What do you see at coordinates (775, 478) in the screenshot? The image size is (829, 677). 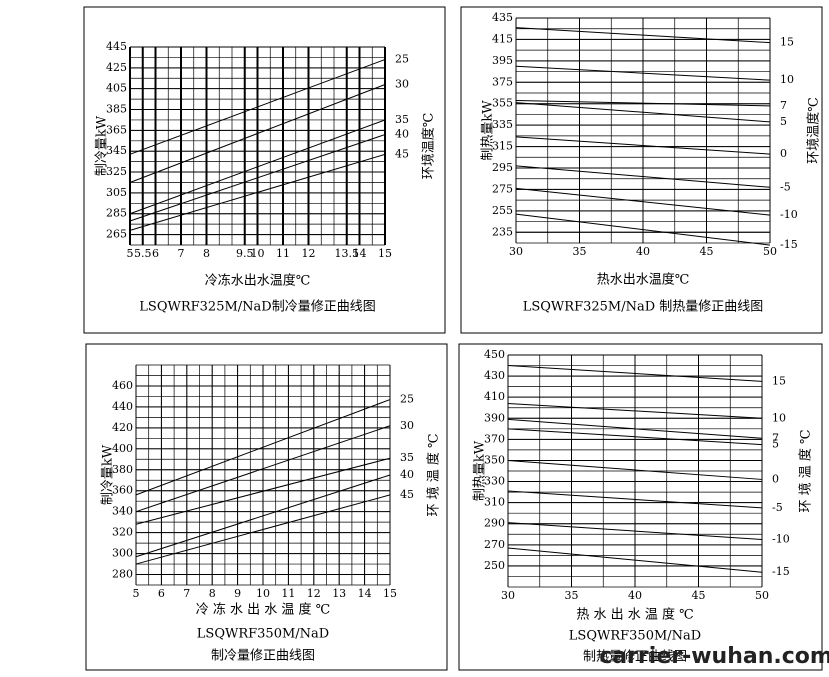 I see `series-label: 0` at bounding box center [775, 478].